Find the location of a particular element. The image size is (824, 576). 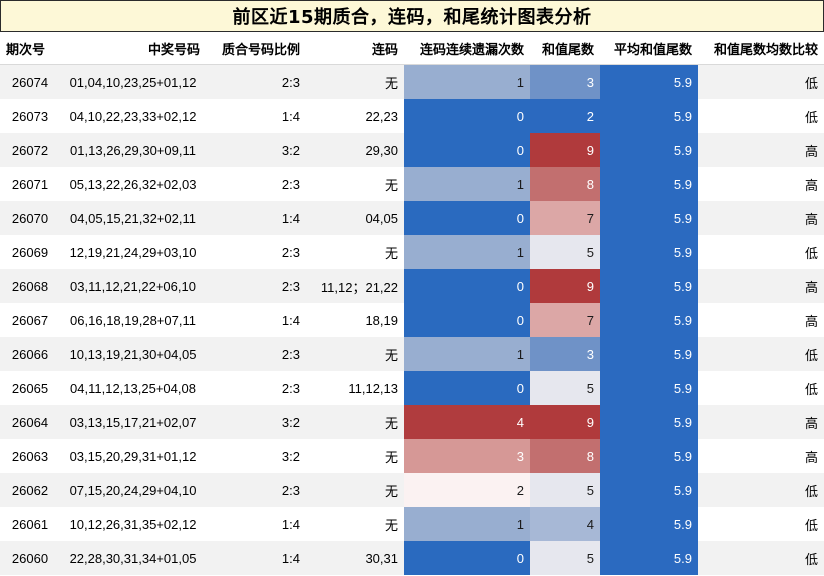

cell-numbers: 22,28,30,31,34+01,05 is located at coordinates (133, 558).